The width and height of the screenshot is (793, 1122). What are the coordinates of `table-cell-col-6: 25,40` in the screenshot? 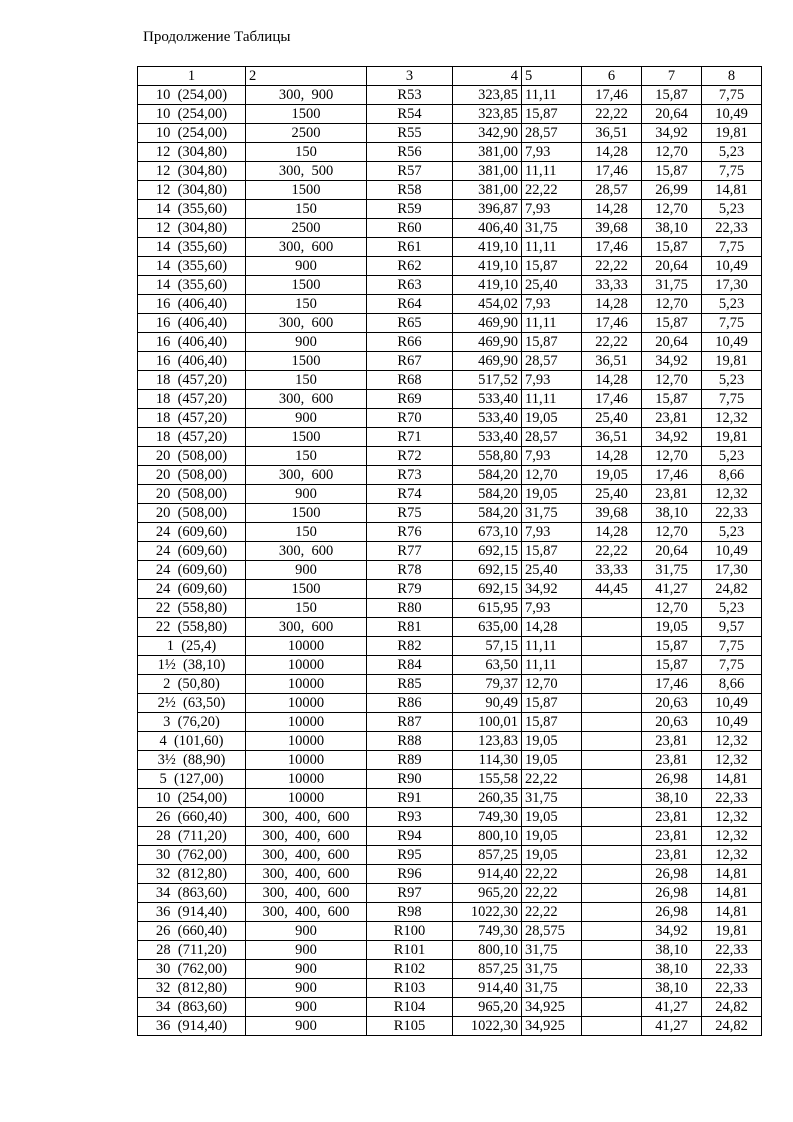 It's located at (611, 494).